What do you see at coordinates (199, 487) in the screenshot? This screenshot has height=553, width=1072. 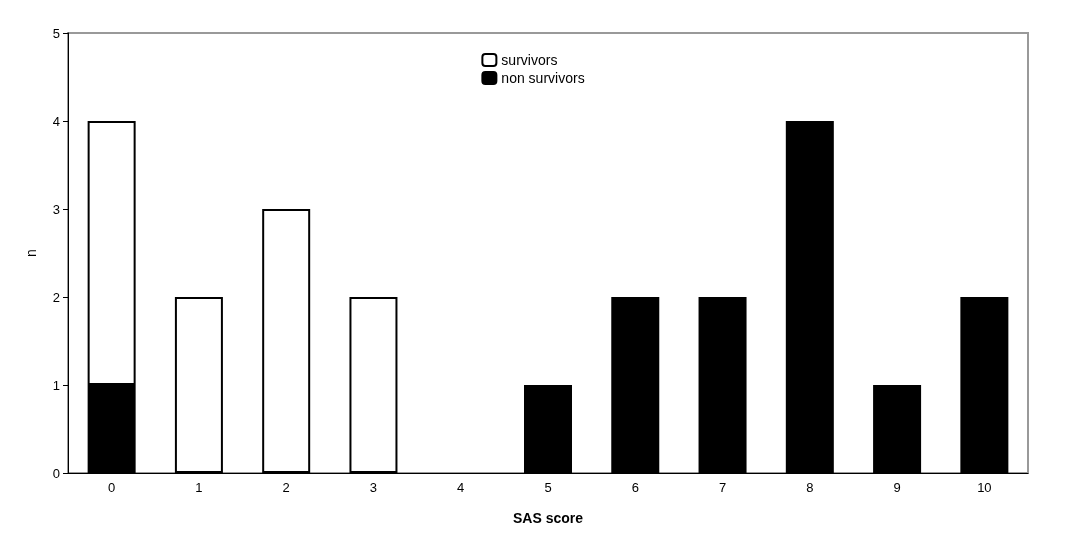 I see `x-tick-label: 1` at bounding box center [199, 487].